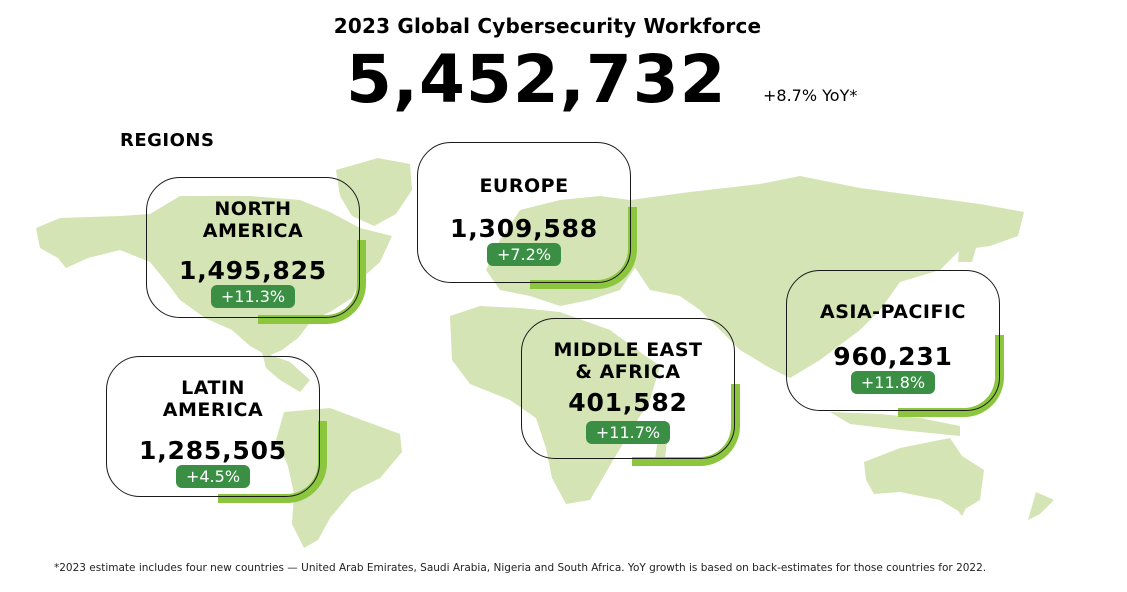 The height and width of the screenshot is (592, 1127). I want to click on map-asia, so click(827, 277).